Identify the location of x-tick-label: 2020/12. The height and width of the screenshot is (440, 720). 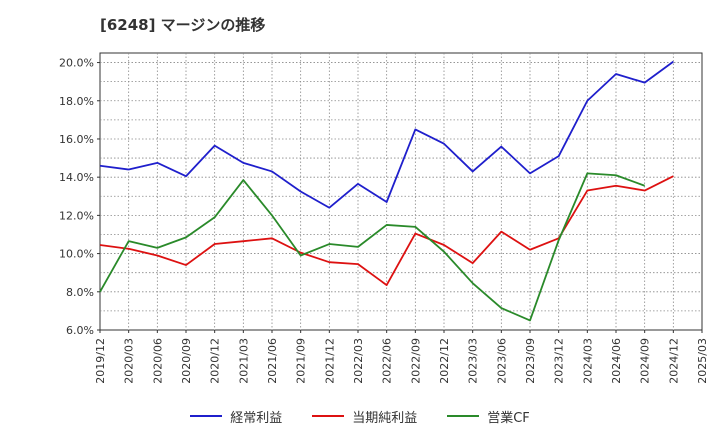
(215, 361).